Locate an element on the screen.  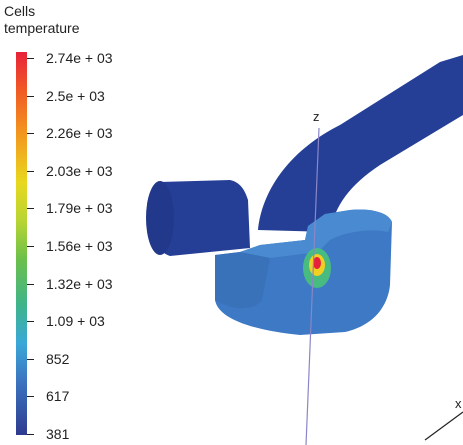
legend-tick-label: 1.56e + 03 is located at coordinates (79, 246).